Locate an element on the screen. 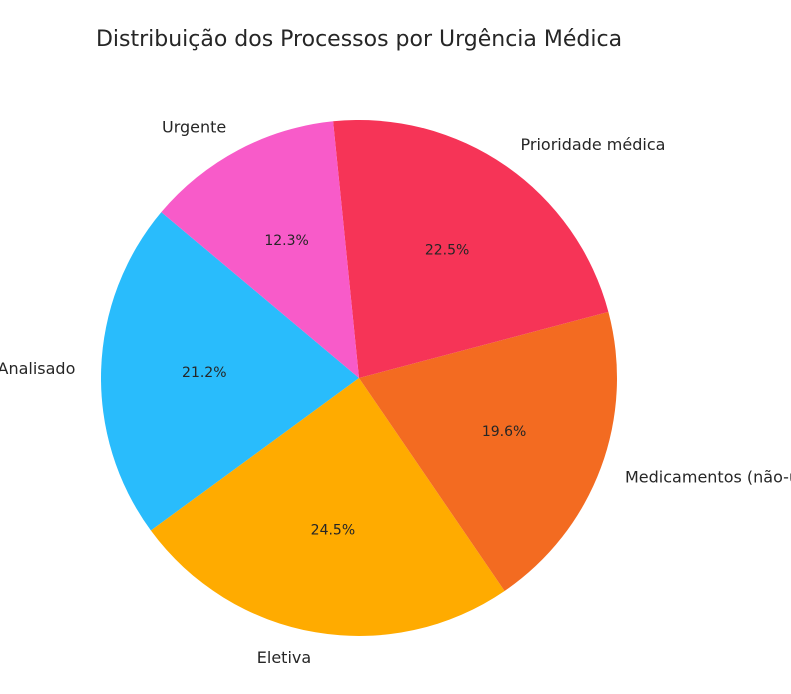 This screenshot has width=791, height=694. pie-slice-nao-analisado is located at coordinates (230, 371).